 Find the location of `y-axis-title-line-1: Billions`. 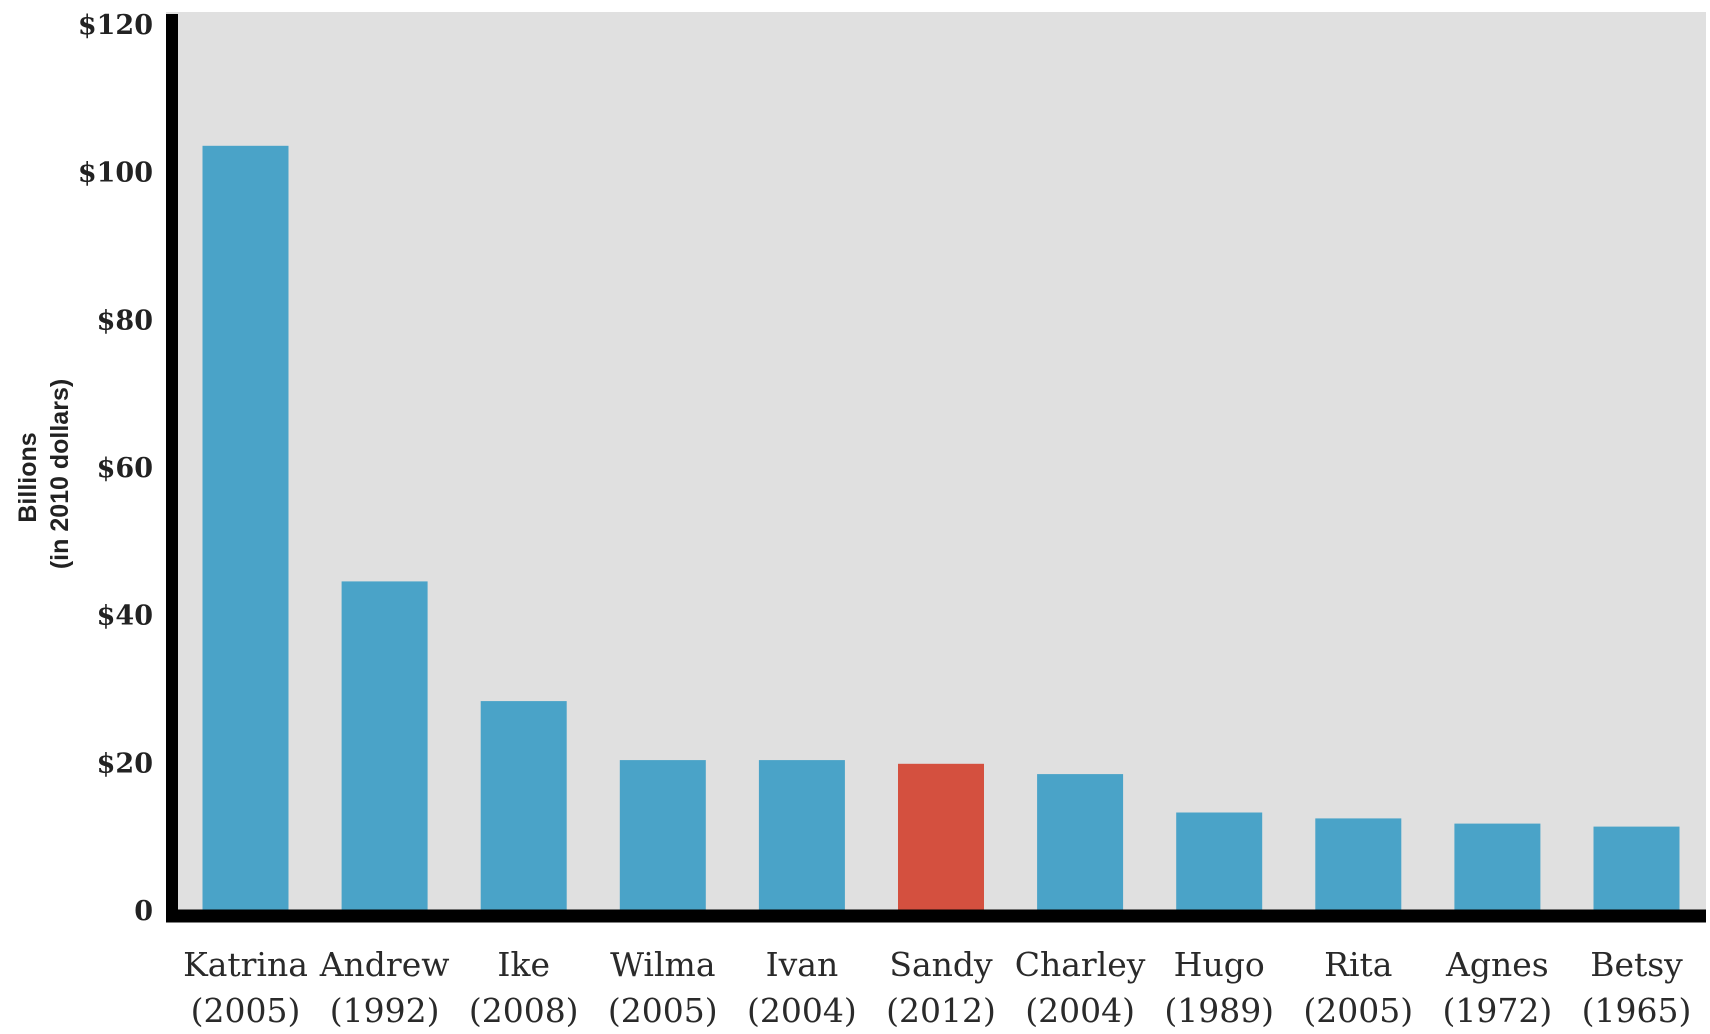

y-axis-title-line-1: Billions is located at coordinates (28, 477).